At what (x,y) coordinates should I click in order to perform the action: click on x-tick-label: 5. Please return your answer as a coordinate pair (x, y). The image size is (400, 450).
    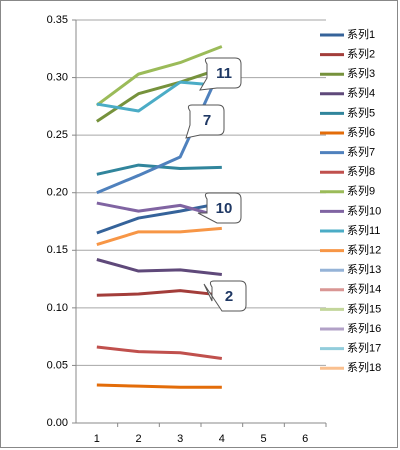
    Looking at the image, I should click on (263, 439).